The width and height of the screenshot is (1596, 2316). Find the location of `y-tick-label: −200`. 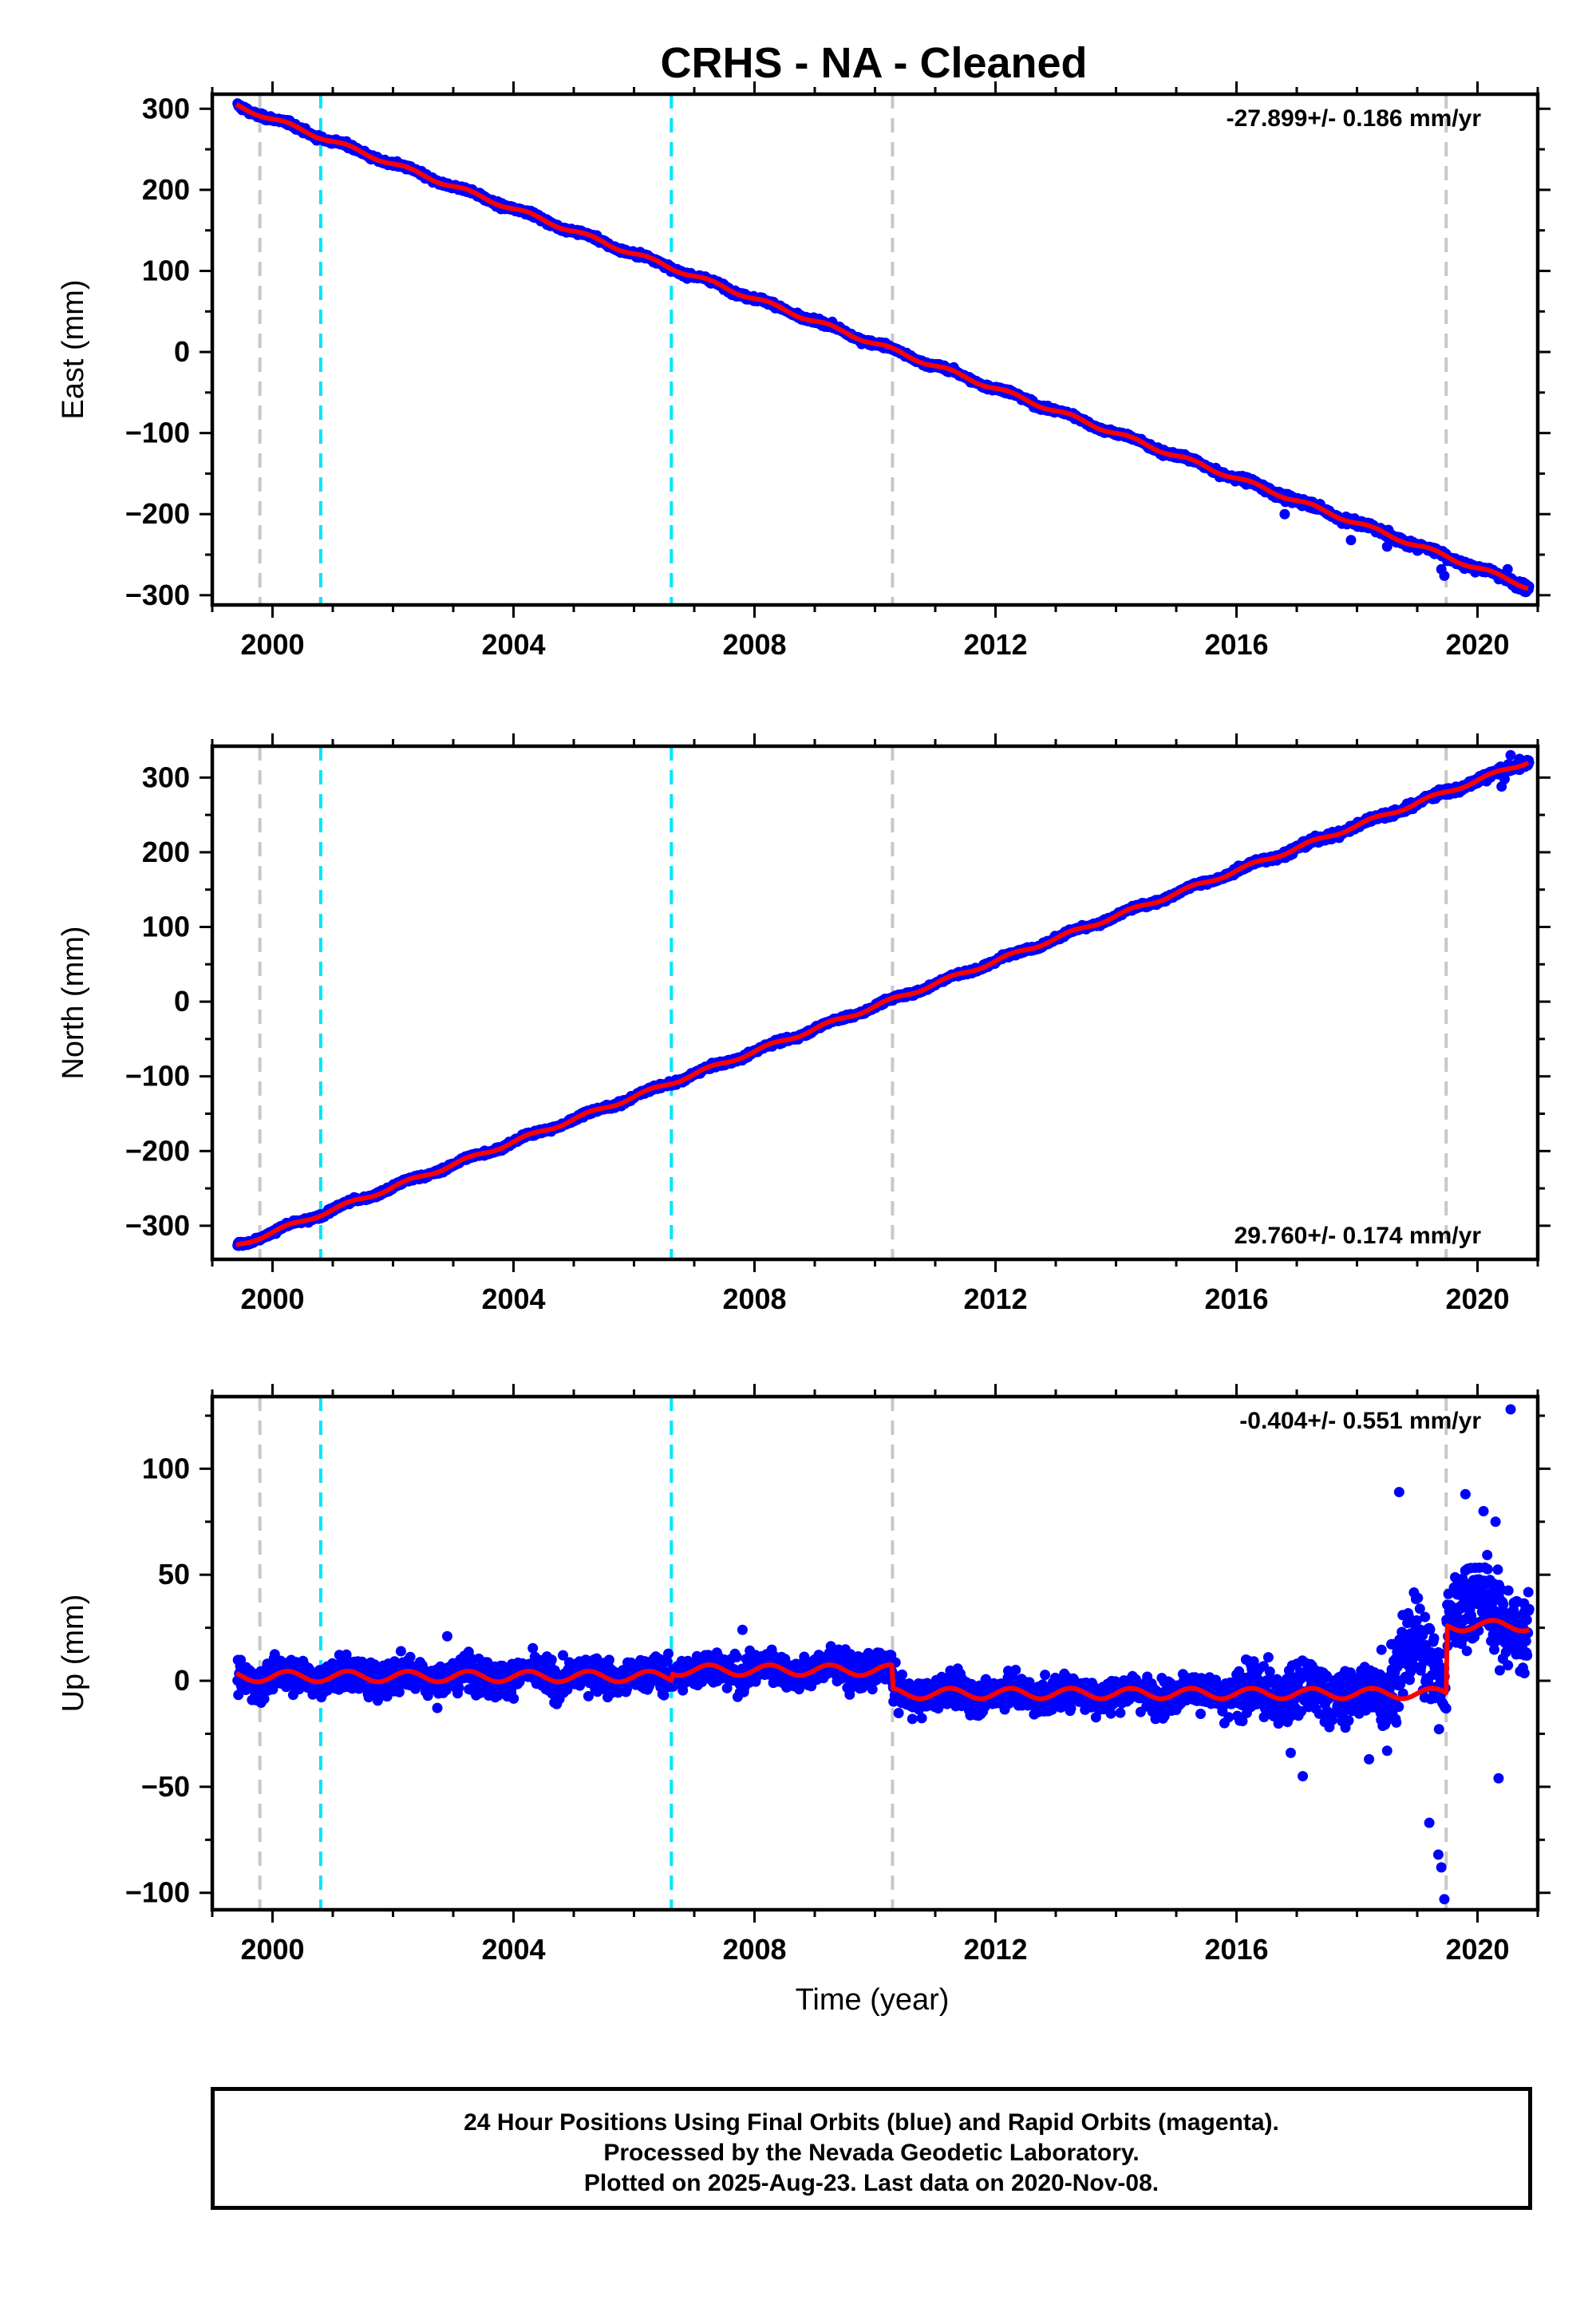

y-tick-label: −200 is located at coordinates (157, 513).